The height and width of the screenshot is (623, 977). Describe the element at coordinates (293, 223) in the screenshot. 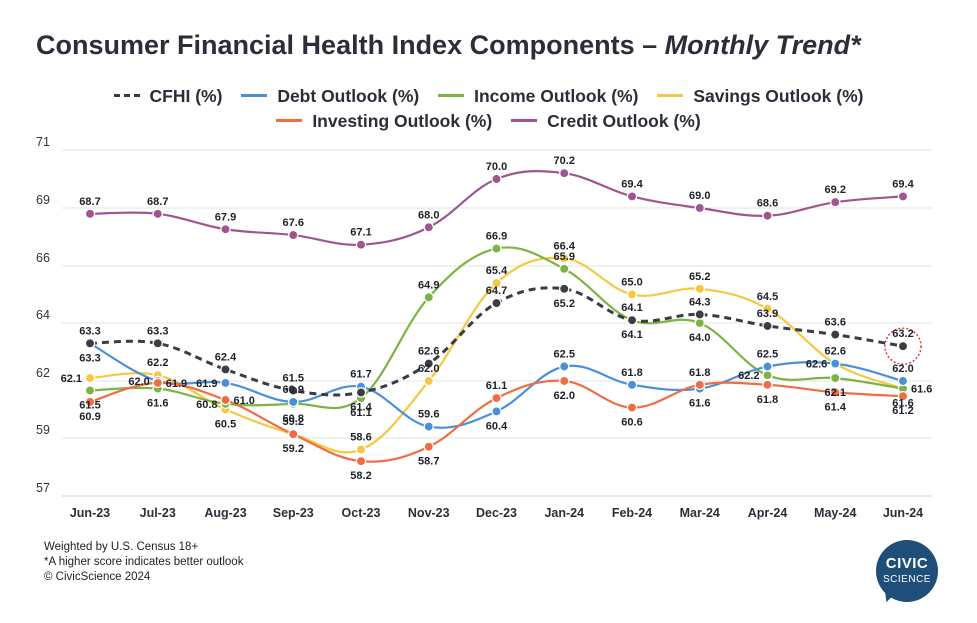

I see `data-label-credit: 67.6` at that location.